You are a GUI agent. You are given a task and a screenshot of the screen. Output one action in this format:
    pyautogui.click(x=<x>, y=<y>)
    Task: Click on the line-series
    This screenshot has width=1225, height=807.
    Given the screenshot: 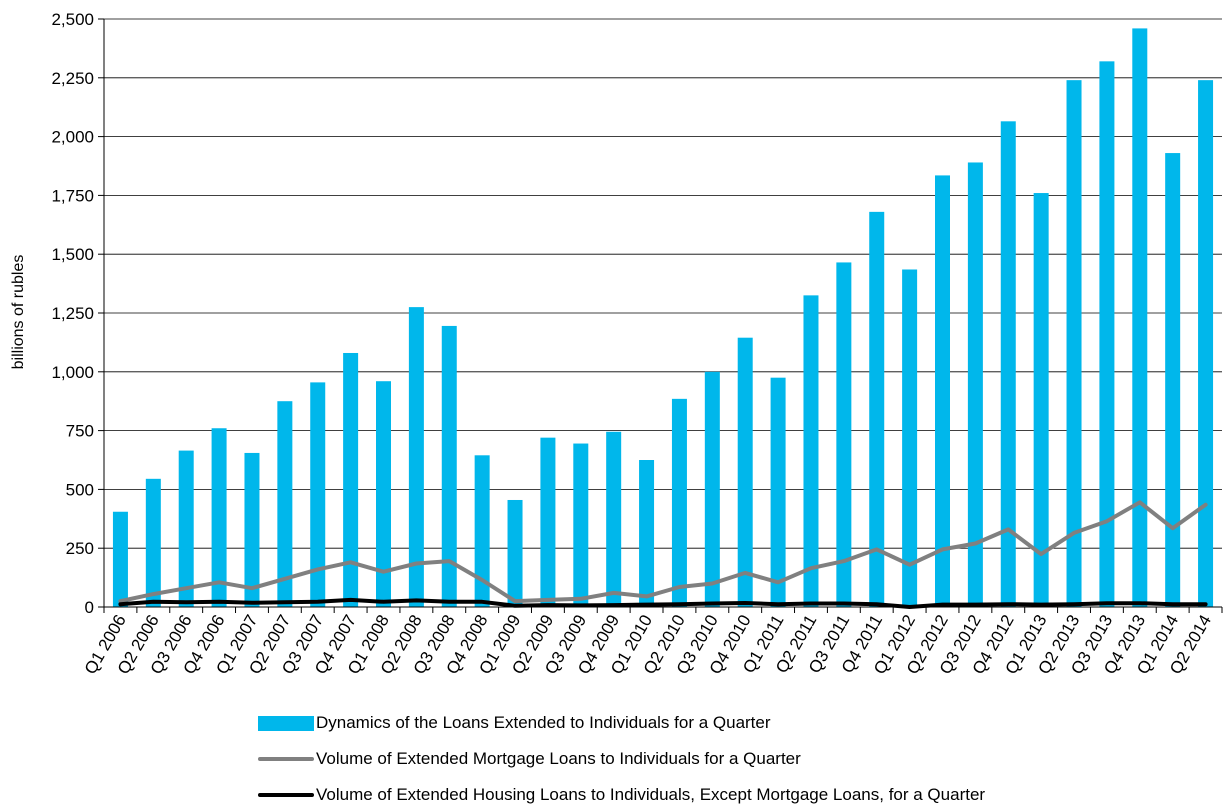 What is the action you would take?
    pyautogui.click(x=663, y=554)
    